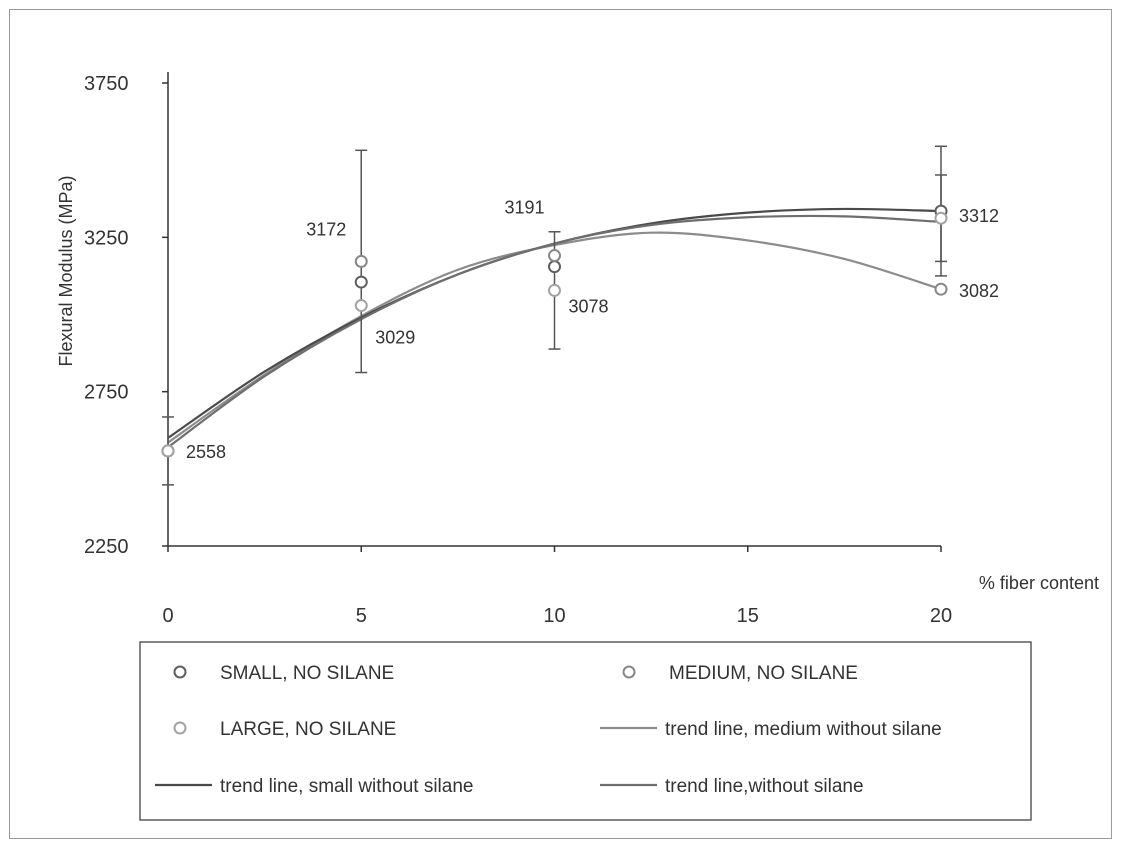 This screenshot has width=1121, height=846. Describe the element at coordinates (106, 84) in the screenshot. I see `y-tick-label: 3750` at that location.